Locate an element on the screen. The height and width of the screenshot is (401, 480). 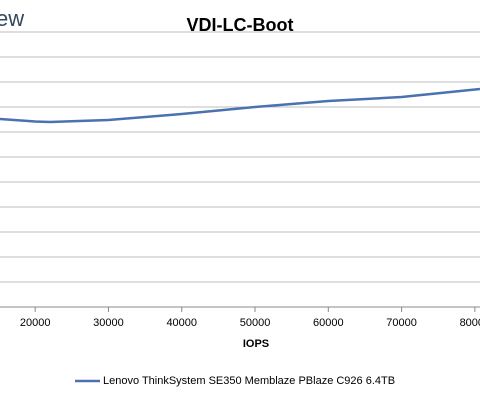
x-tick-label: 20000 is located at coordinates (35, 323).